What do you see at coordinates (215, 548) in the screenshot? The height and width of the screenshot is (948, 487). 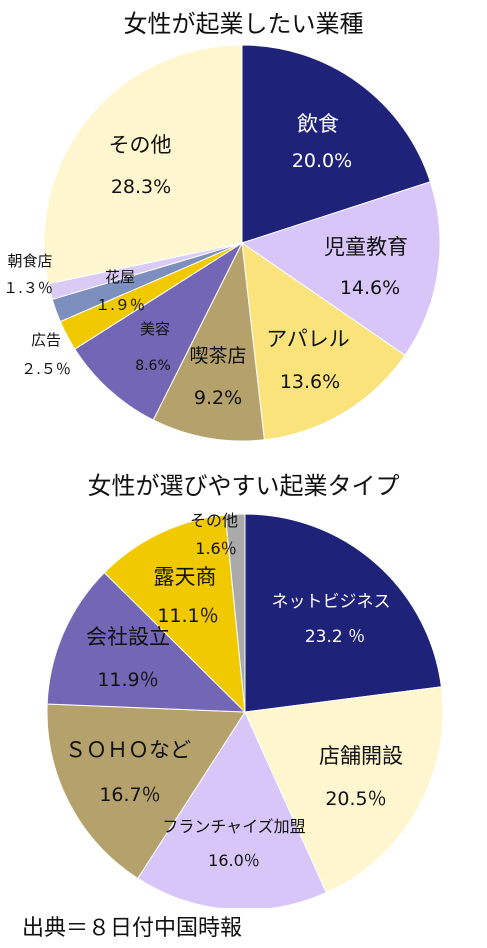 I see `slice-value-label: 1.6％` at bounding box center [215, 548].